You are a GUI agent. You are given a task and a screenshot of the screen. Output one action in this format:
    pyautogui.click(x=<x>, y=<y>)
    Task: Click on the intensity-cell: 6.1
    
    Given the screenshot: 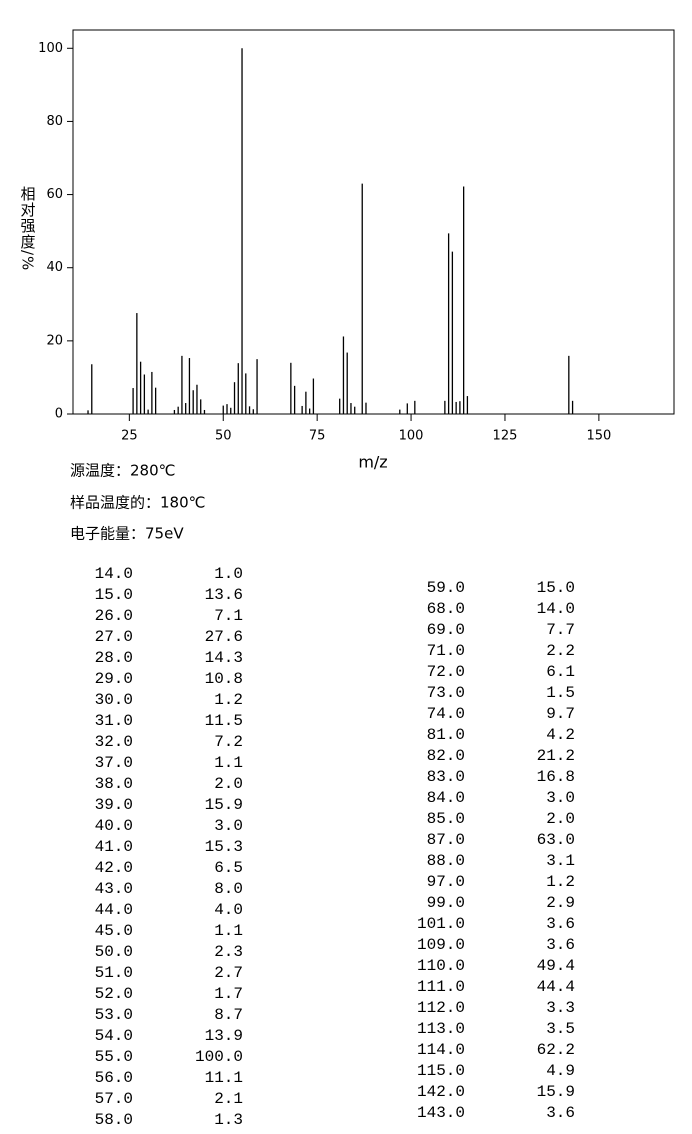 What is the action you would take?
    pyautogui.click(x=560, y=672)
    